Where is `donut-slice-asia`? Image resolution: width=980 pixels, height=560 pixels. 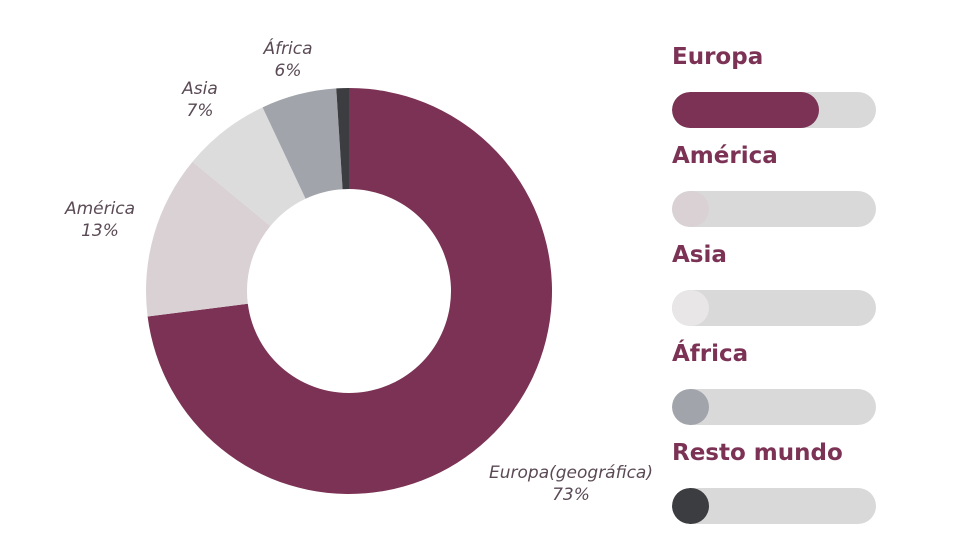
donut-slice-asia is located at coordinates (249, 166).